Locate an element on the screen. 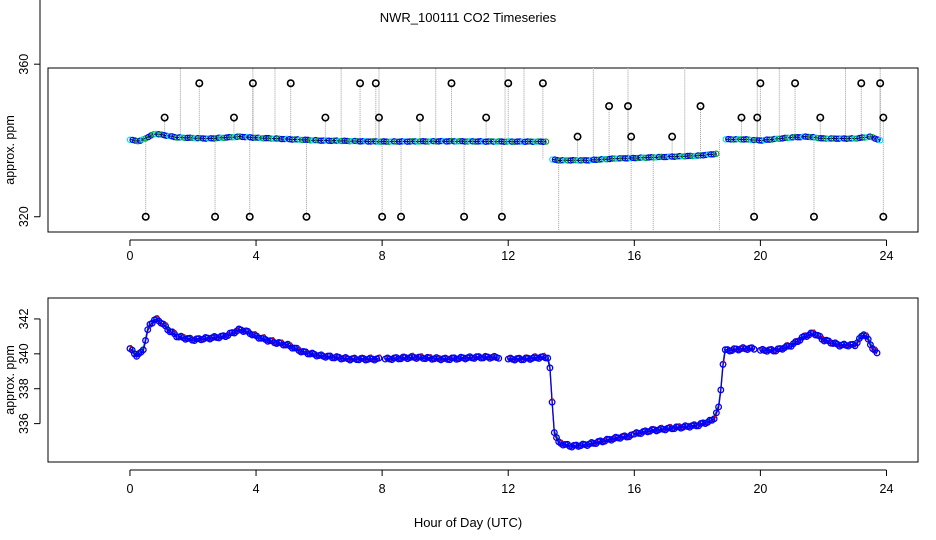 The width and height of the screenshot is (936, 540). y-tick-label: 338 is located at coordinates (24, 388).